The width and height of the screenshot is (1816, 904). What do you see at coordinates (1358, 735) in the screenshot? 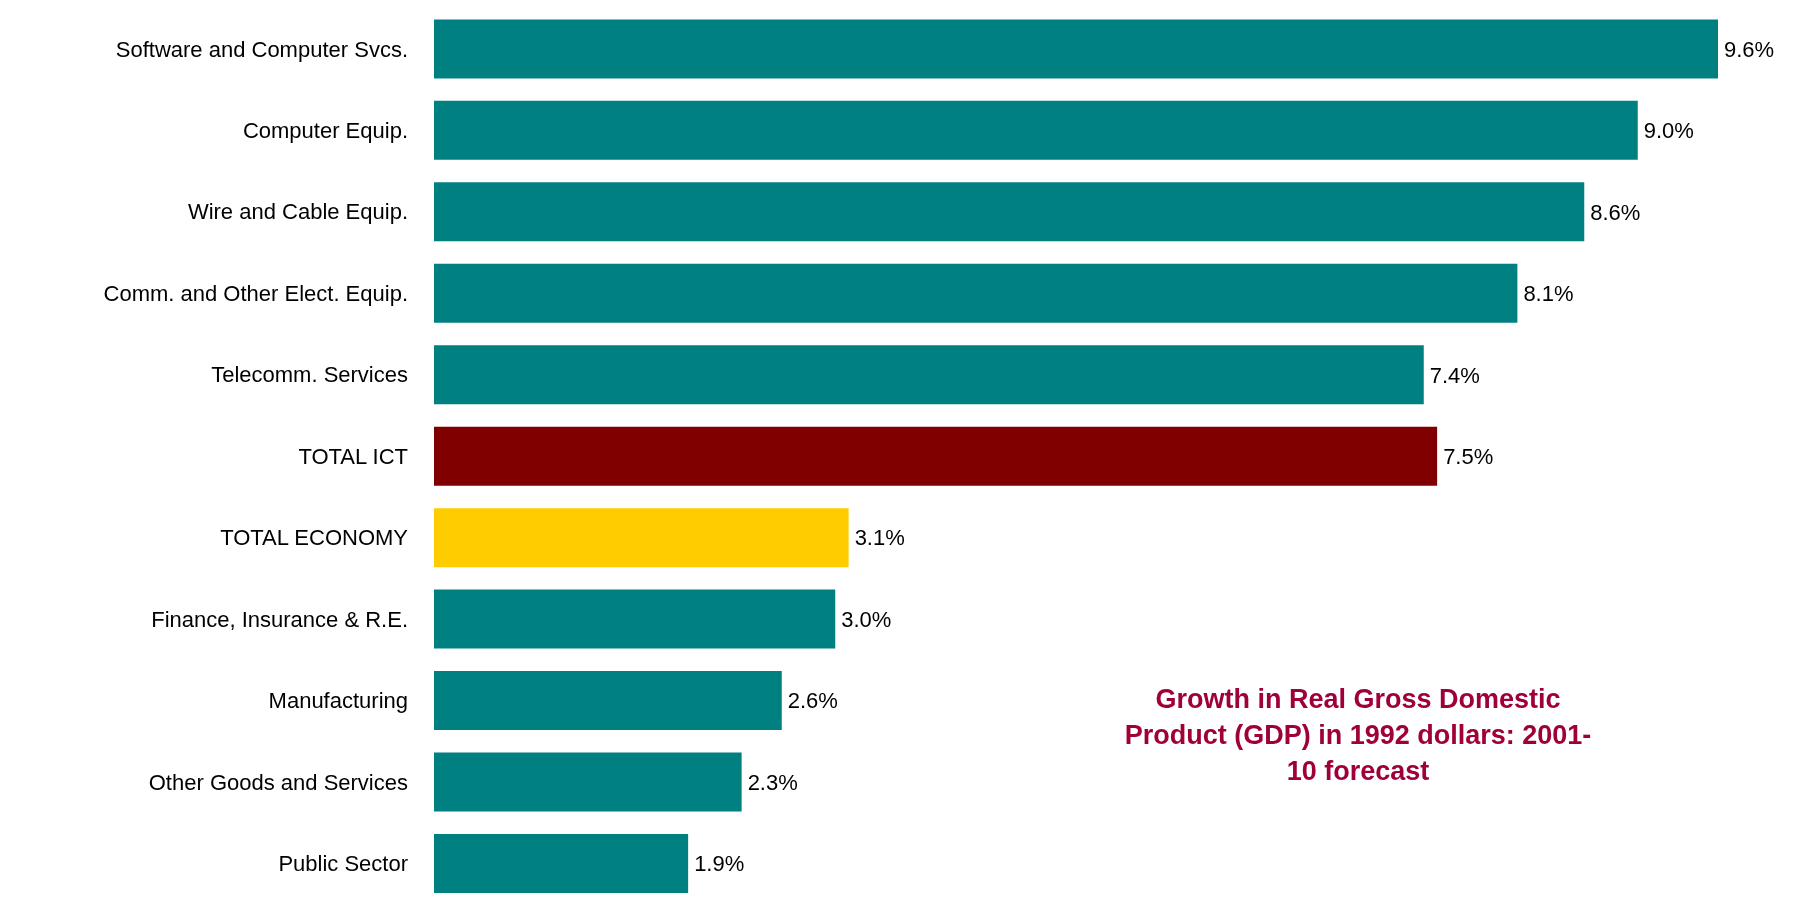
I see `text: Growth in Real Gross Domestic Product (GDP) in 1992 dollars: 2001-10 forecast` at bounding box center [1358, 735].